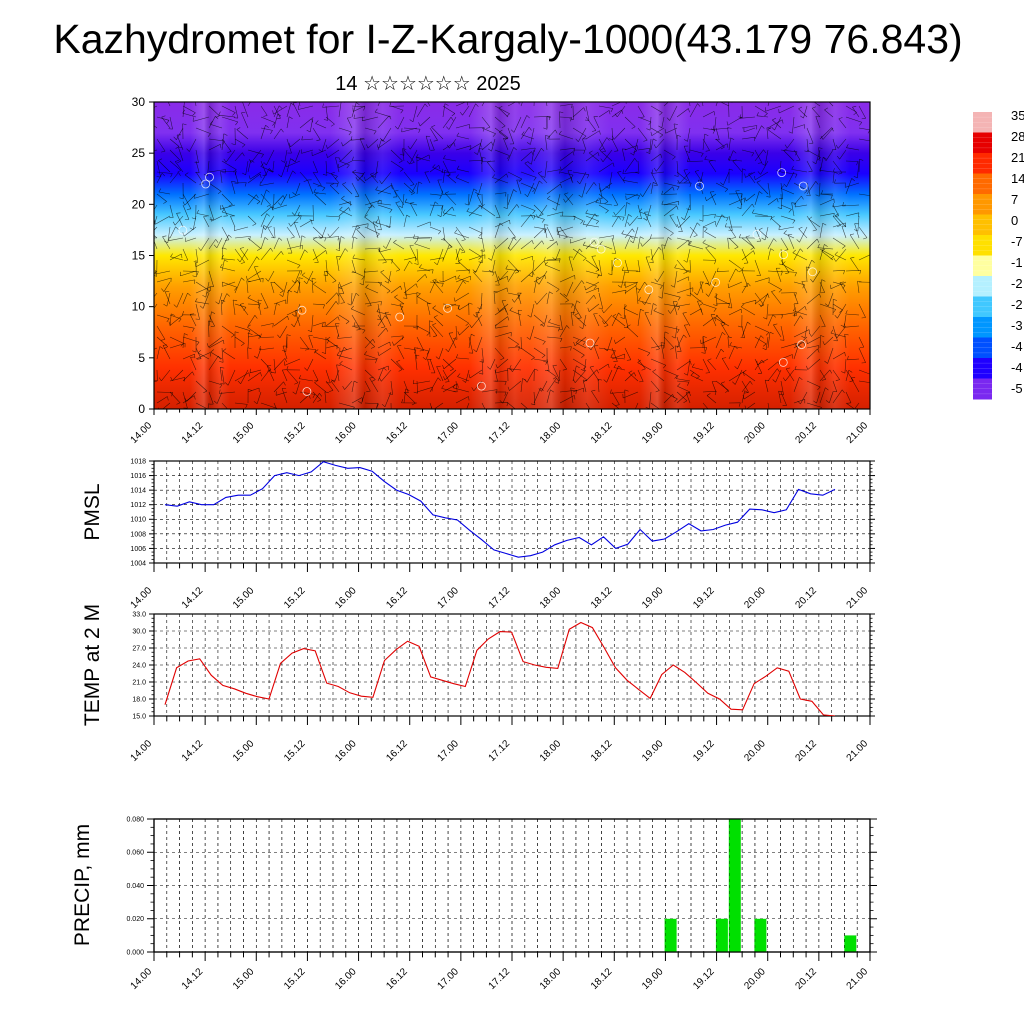 This screenshot has width=1024, height=1024. What do you see at coordinates (1017, 262) in the screenshot?
I see `colorbar-label: -1` at bounding box center [1017, 262].